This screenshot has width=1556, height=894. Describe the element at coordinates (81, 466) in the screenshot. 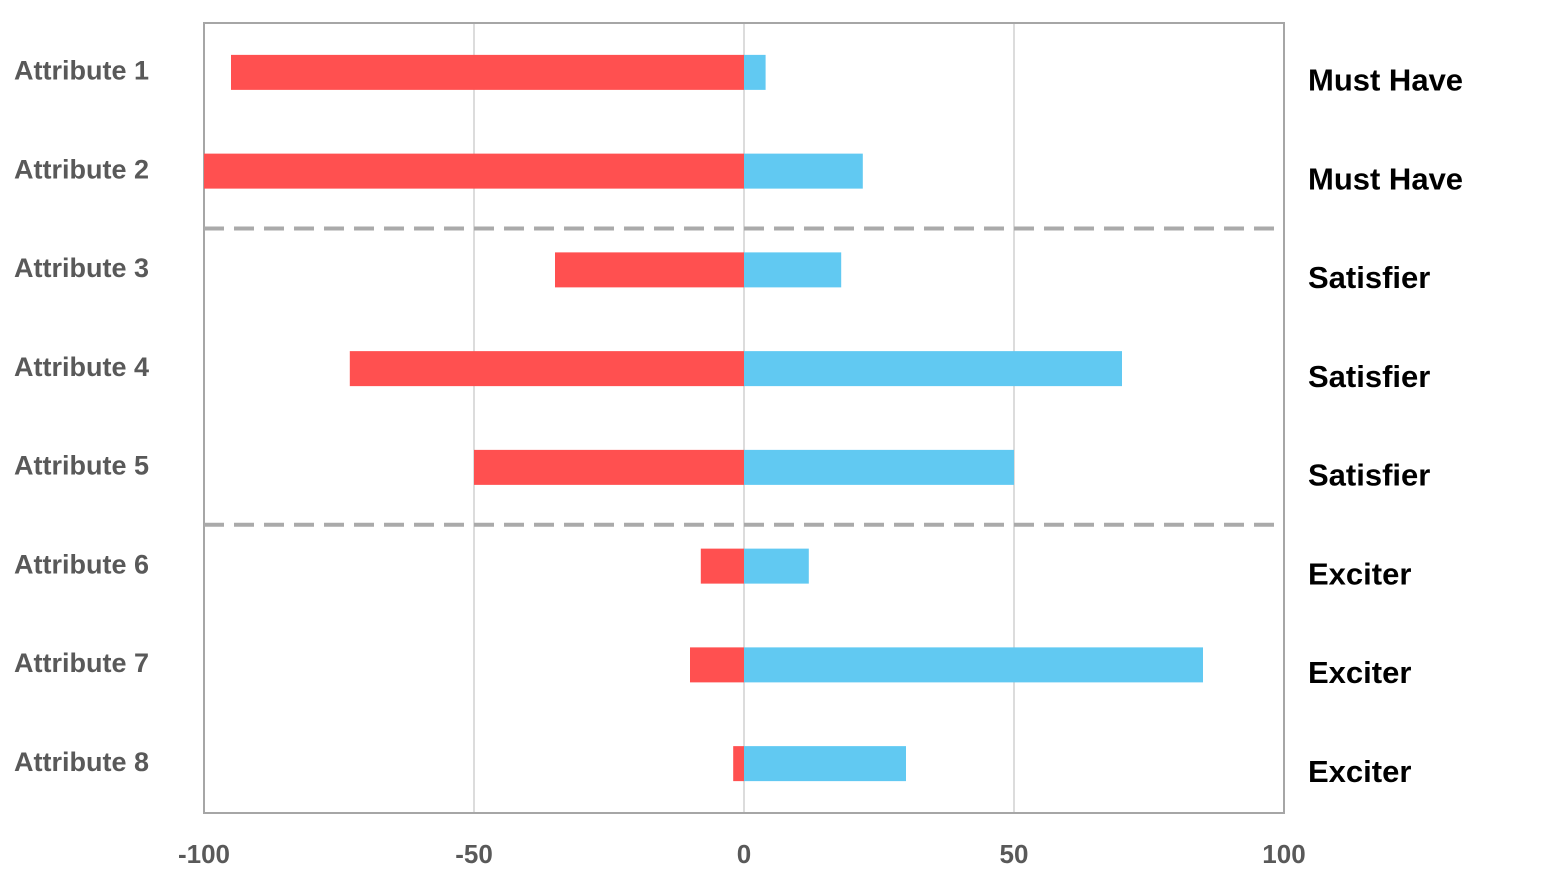

I see `y-tick-label: Attribute 5` at that location.